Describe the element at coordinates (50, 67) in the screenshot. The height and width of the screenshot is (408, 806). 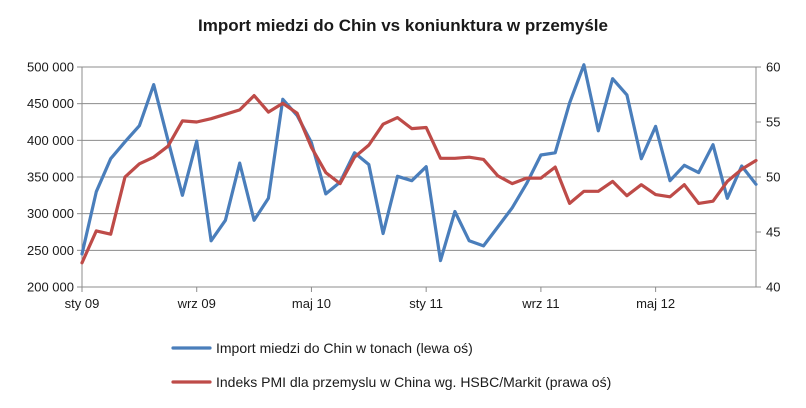
I see `y-left-tick-label: 500 000` at that location.